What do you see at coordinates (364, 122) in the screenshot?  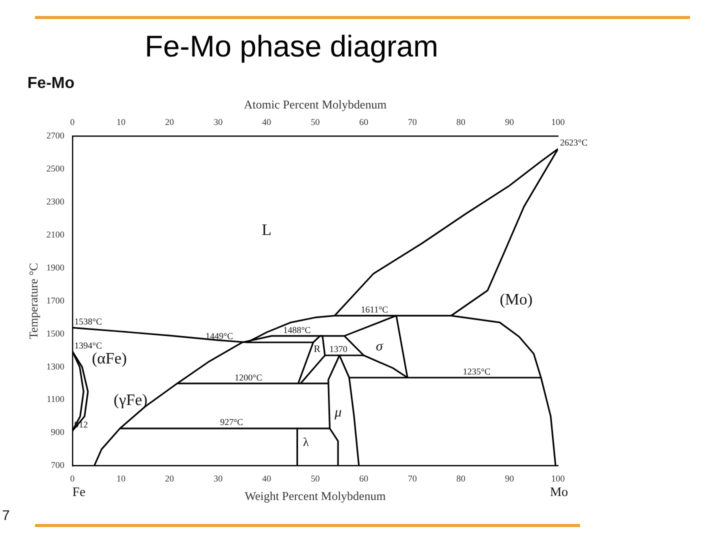 I see `x2-tick-label: 60` at bounding box center [364, 122].